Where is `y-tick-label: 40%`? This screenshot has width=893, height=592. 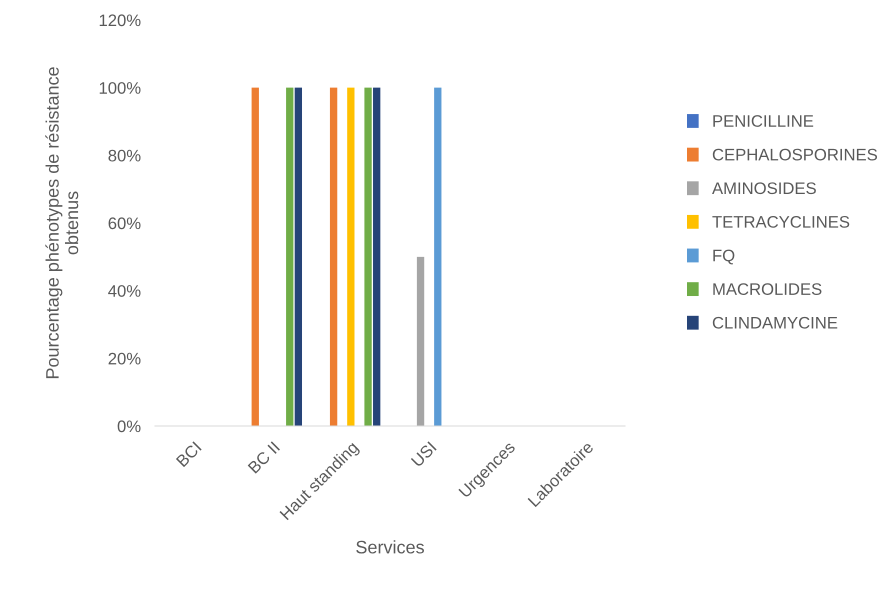
y-tick-label: 40% is located at coordinates (124, 291).